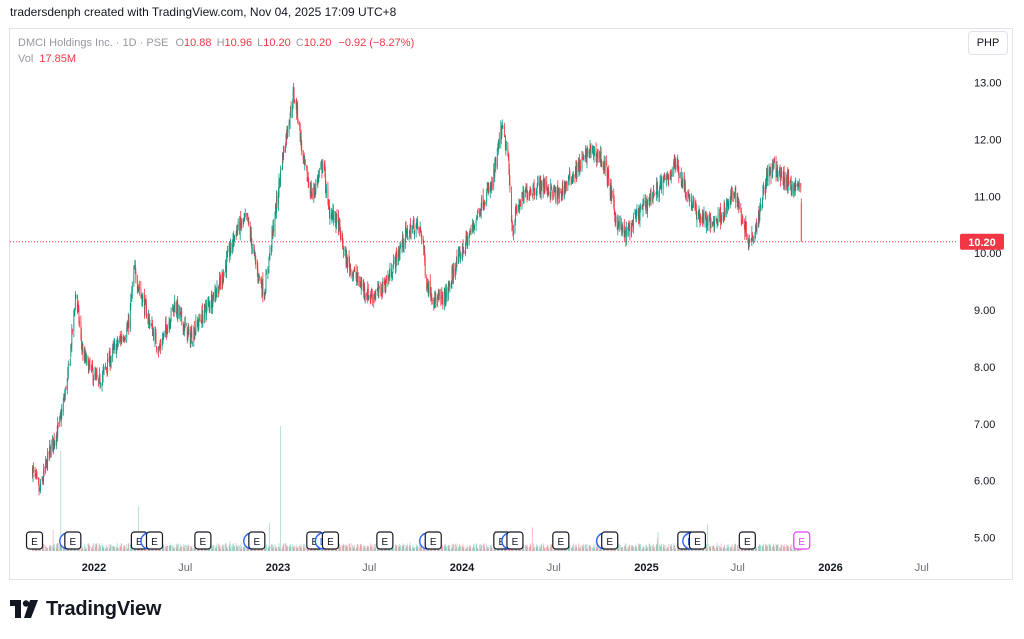 The width and height of the screenshot is (1024, 639). I want to click on earnings-marker-icon, so click(515, 540).